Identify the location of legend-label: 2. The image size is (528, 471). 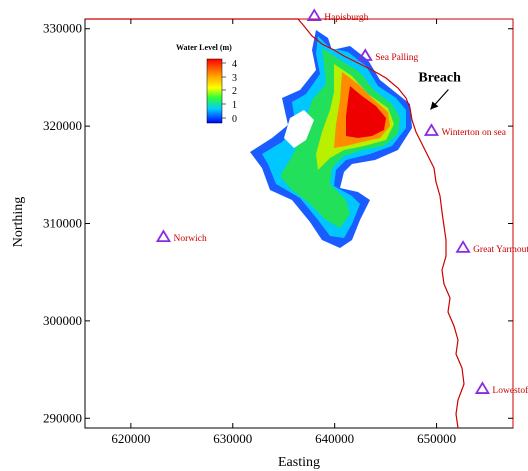
(234, 91).